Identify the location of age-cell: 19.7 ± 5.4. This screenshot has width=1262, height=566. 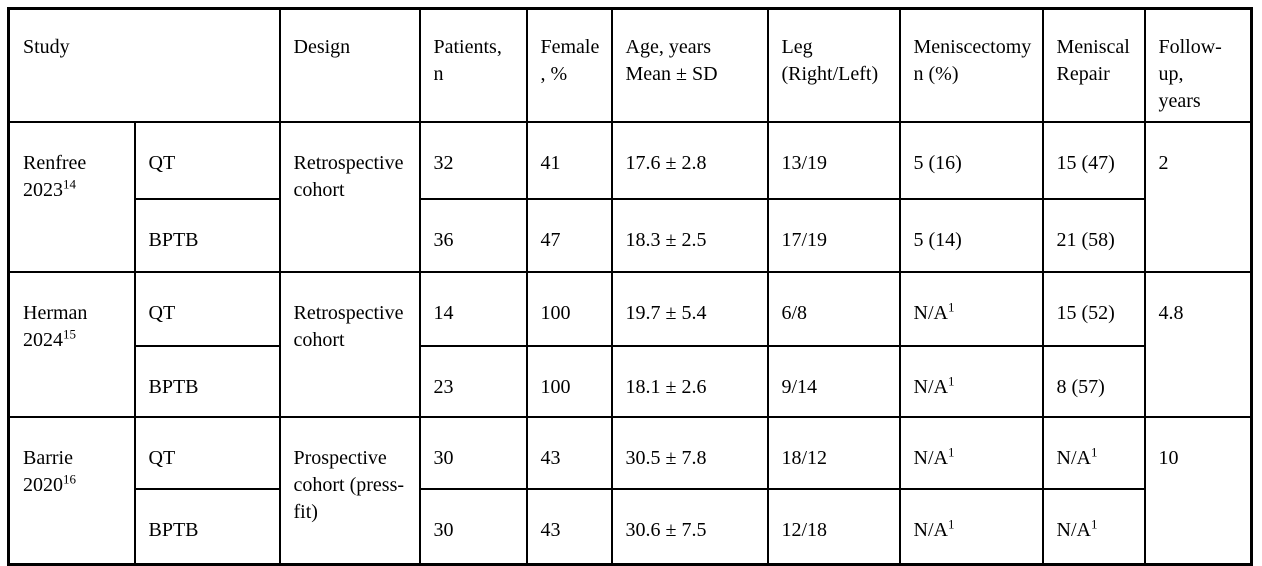
(689, 309).